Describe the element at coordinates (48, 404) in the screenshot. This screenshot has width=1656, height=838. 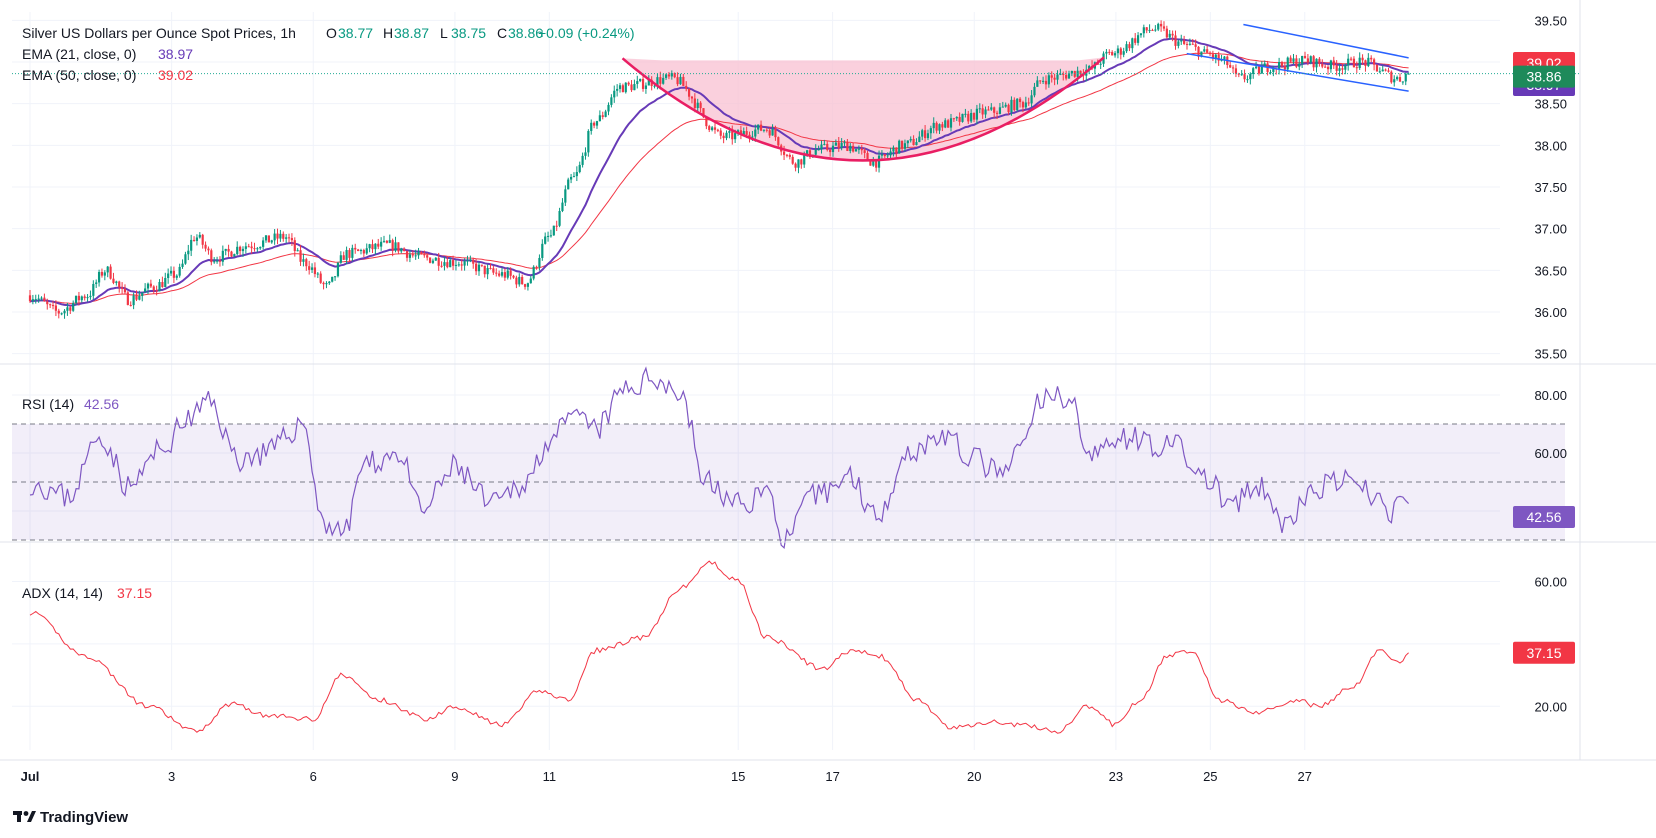
I see `rsi-label: RSI (14)` at that location.